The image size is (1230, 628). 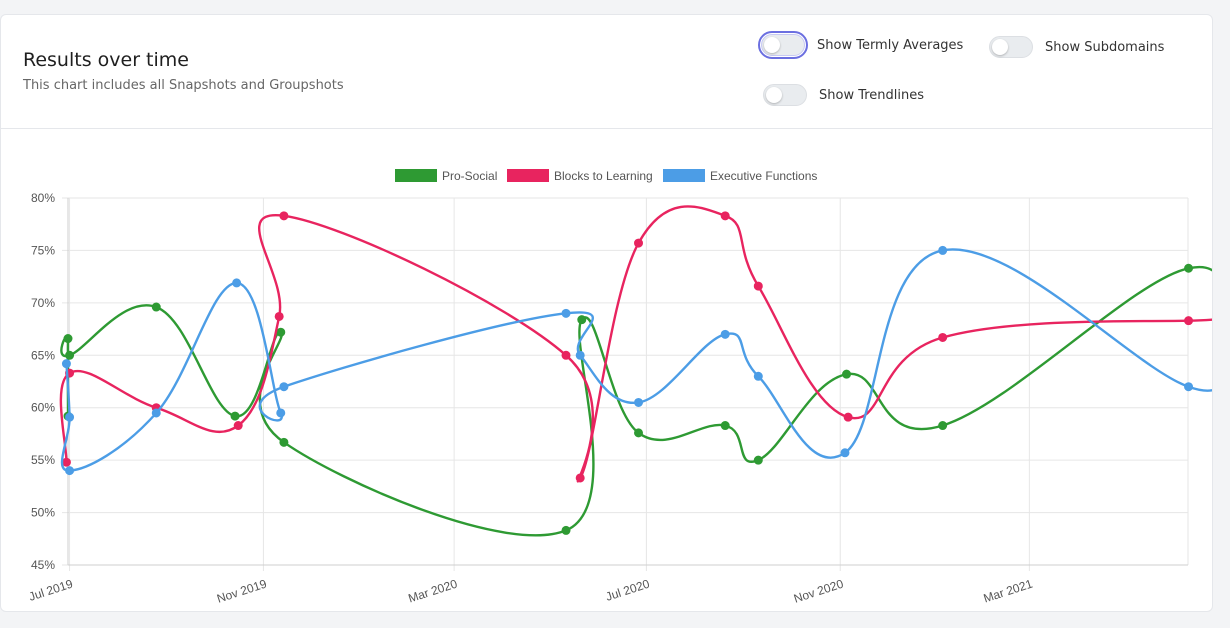 I want to click on termly-averages-toggle: Show Termly Averages, so click(x=861, y=45).